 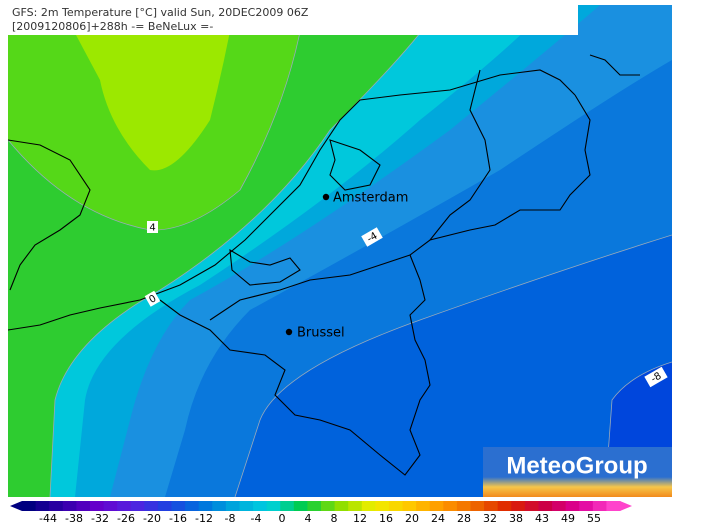 I want to click on colorbar-tick-label: 38, so click(x=516, y=518).